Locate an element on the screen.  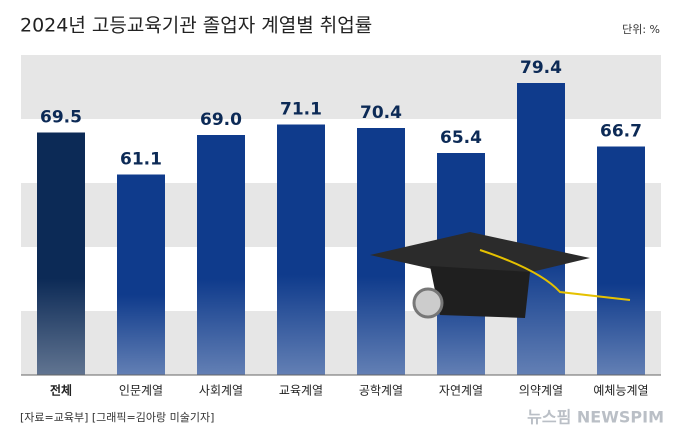
source: [자료=교육부] [그래픽=김아랑 미술기자] is located at coordinates (117, 417).